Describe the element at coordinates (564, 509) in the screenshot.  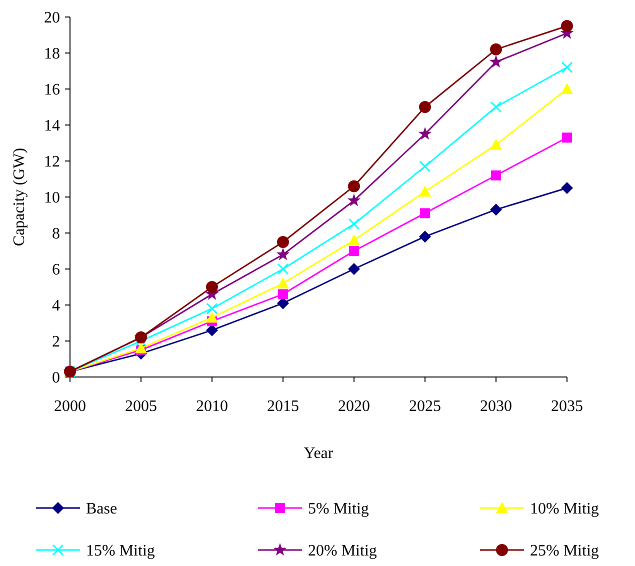
I see `legend-label: 10% Mitig` at that location.